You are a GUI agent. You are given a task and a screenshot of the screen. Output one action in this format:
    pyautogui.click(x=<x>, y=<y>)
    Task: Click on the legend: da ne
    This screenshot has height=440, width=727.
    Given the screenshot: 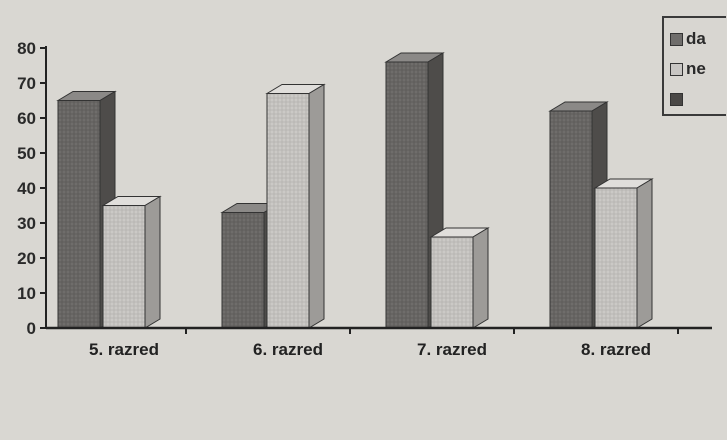 What is the action you would take?
    pyautogui.click(x=694, y=66)
    